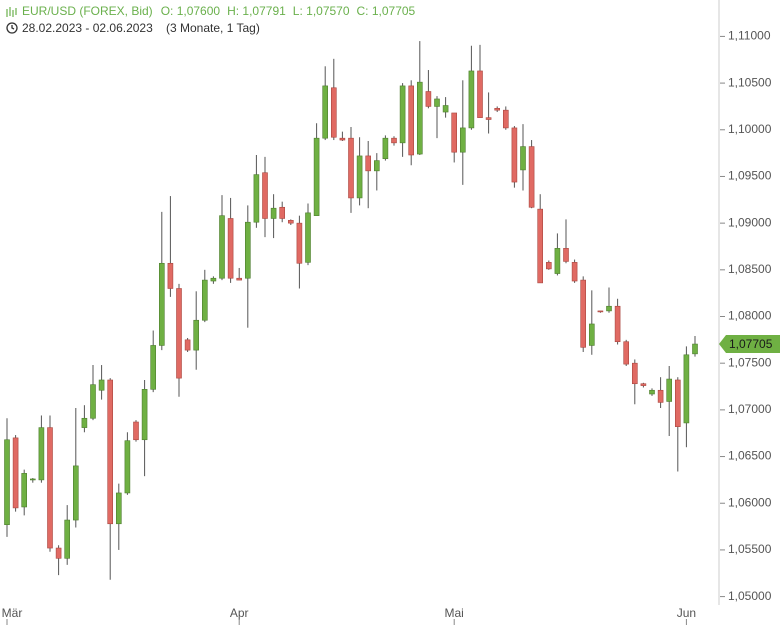 The height and width of the screenshot is (625, 780). I want to click on header-icon, so click(11, 12).